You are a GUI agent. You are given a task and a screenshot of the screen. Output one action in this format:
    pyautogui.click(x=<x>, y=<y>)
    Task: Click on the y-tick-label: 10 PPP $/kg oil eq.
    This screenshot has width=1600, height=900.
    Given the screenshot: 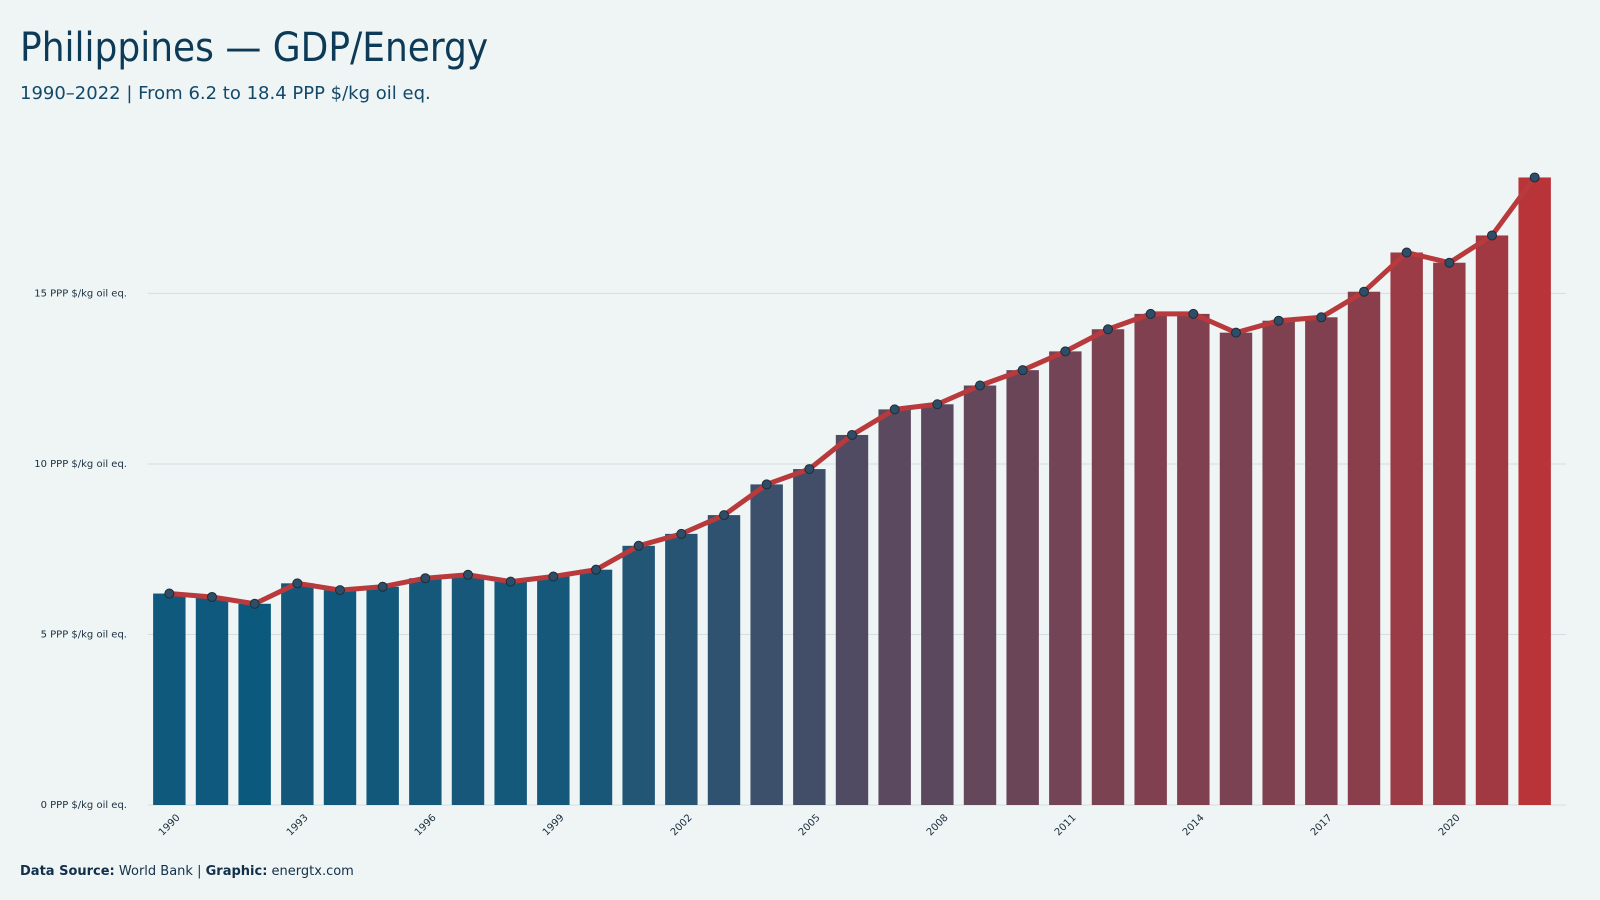 What is the action you would take?
    pyautogui.click(x=80, y=464)
    